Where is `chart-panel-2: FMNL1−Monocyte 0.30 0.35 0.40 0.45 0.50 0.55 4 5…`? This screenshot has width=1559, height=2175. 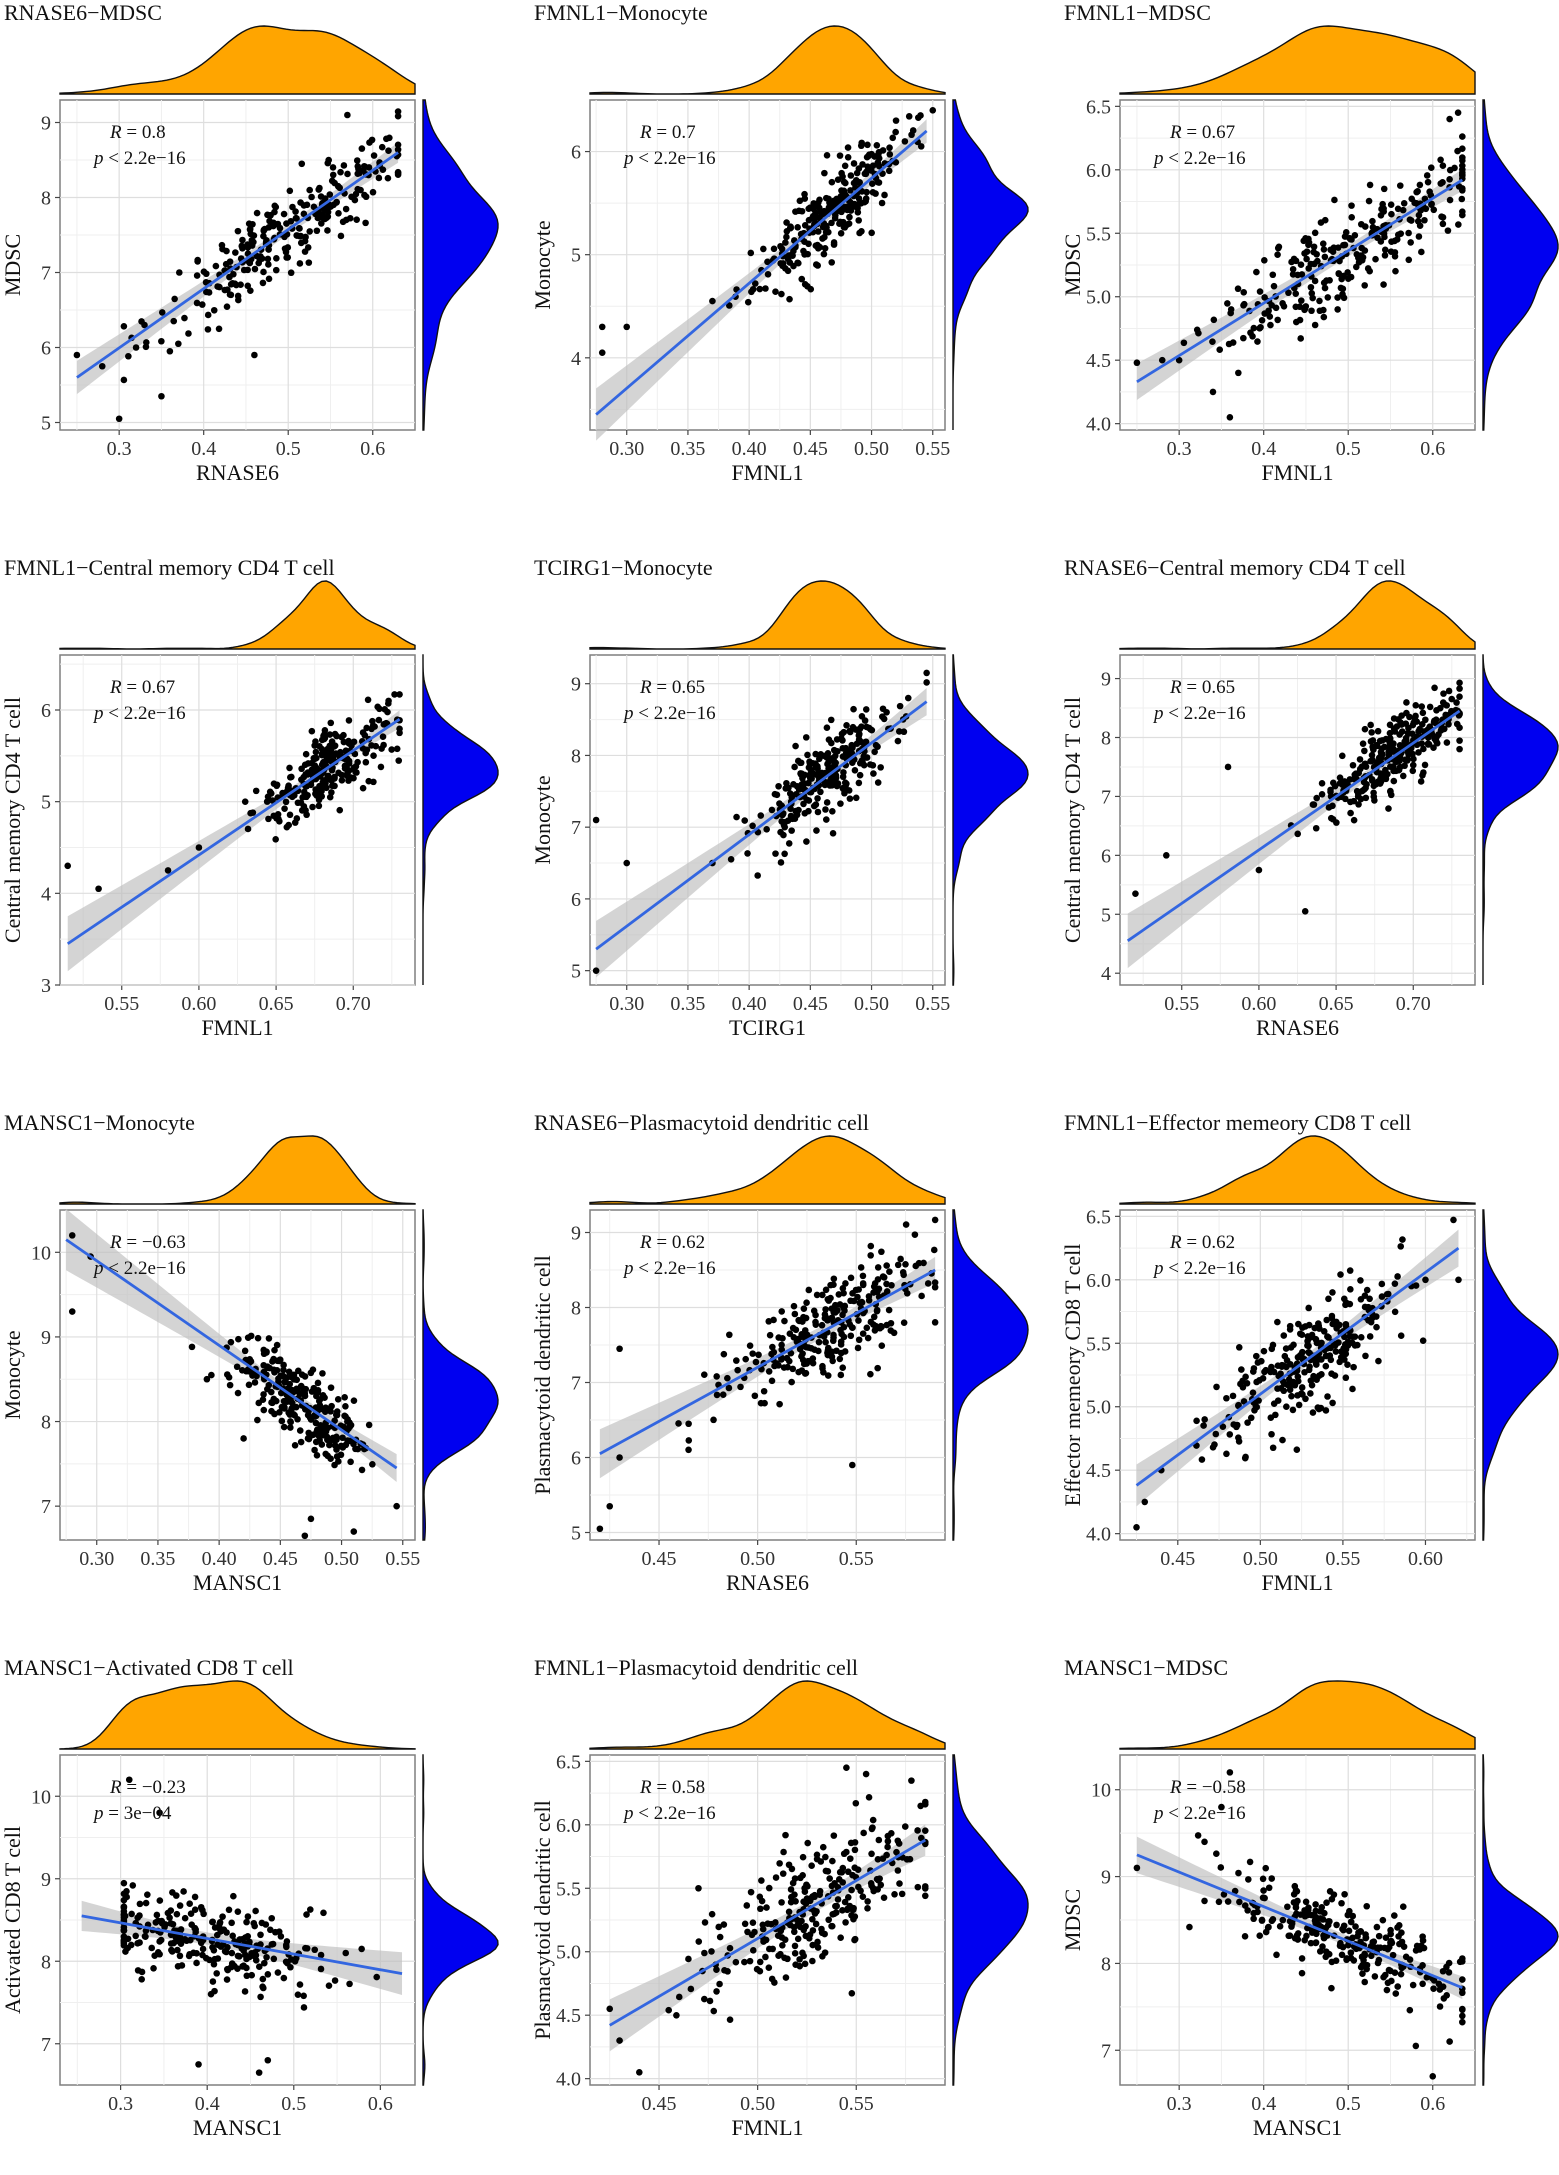
chart-panel-2: FMNL1−Monocyte 0.30 0.35 0.40 0.45 0.50 0.55 4 5… is located at coordinates (780, 260).